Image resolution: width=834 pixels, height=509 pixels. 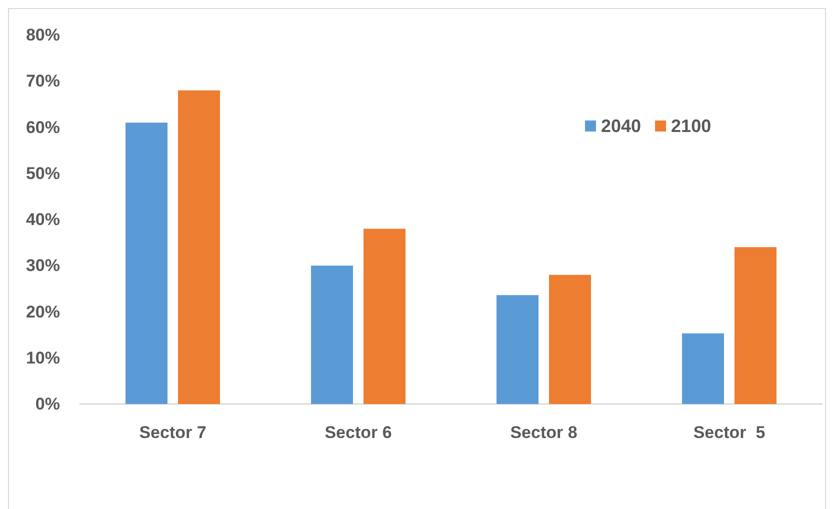 I want to click on y-tick-label: 80%, so click(x=43, y=35).